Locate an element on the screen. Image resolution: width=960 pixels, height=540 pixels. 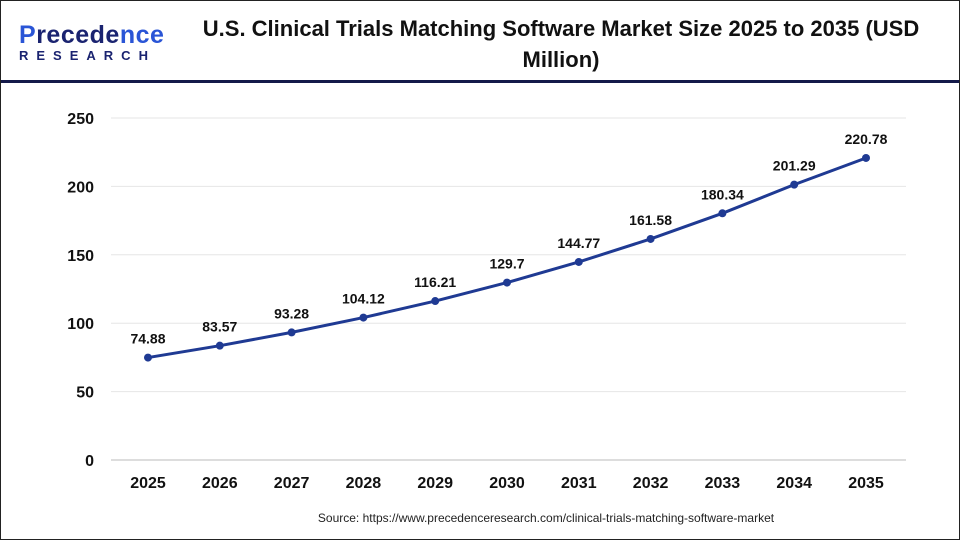
logo-text: recede is located at coordinates (78, 35).